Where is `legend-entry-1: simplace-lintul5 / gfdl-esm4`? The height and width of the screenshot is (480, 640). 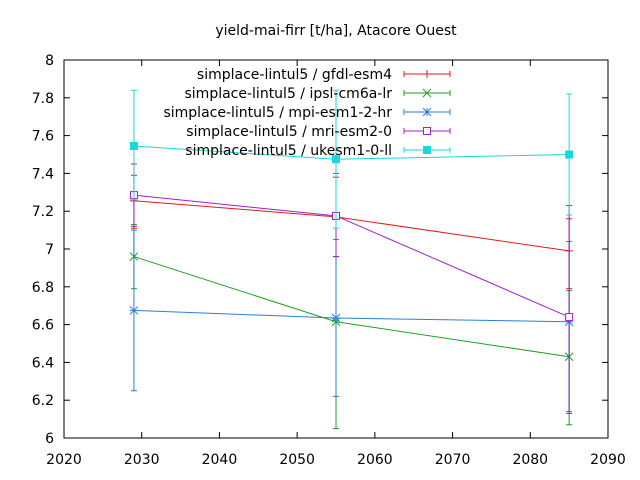 legend-entry-1: simplace-lintul5 / gfdl-esm4 is located at coordinates (324, 75).